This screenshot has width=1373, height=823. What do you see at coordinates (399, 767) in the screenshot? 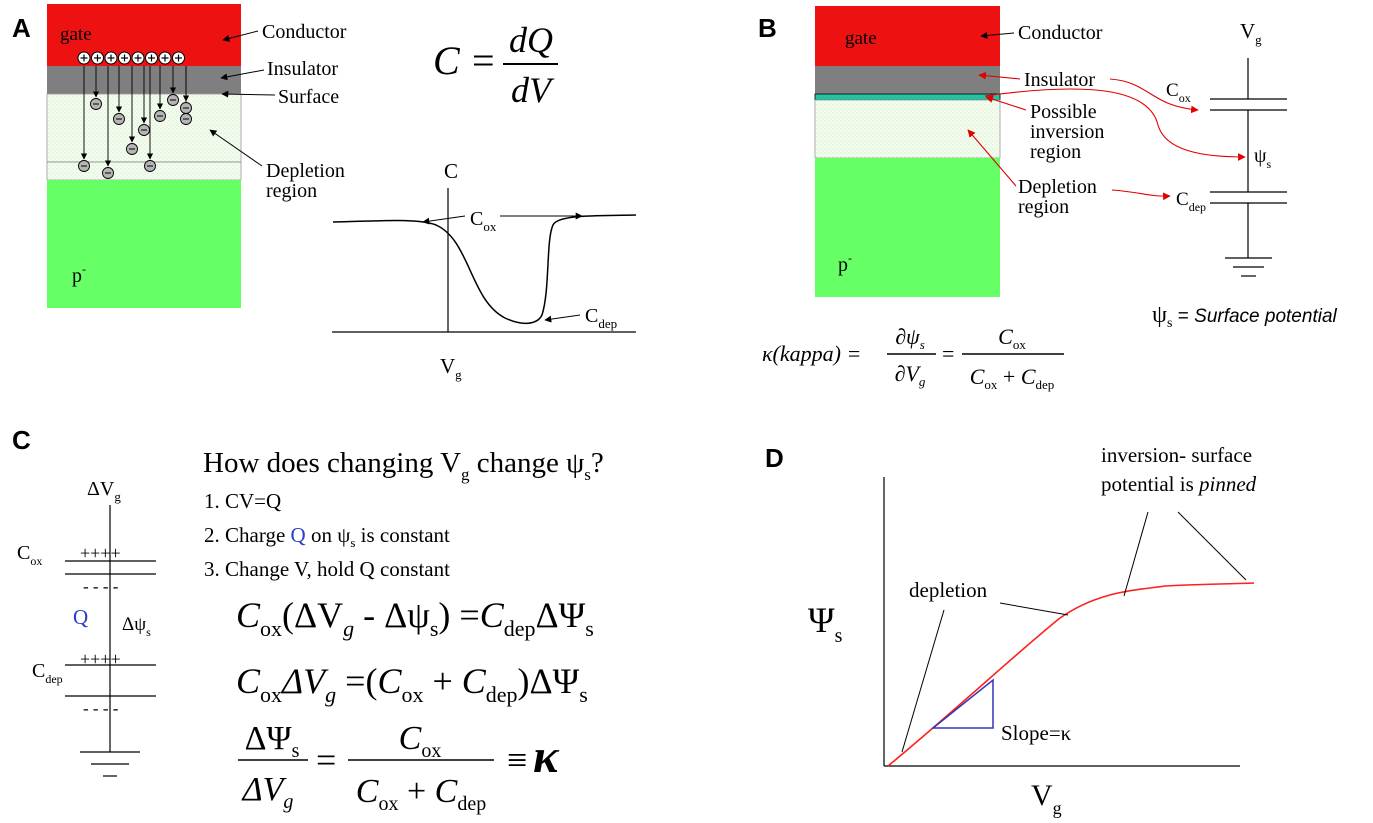
I see `equation-3: ΔΨs ΔVg = Cox Cox + Cdep ≡ κ` at bounding box center [399, 767].